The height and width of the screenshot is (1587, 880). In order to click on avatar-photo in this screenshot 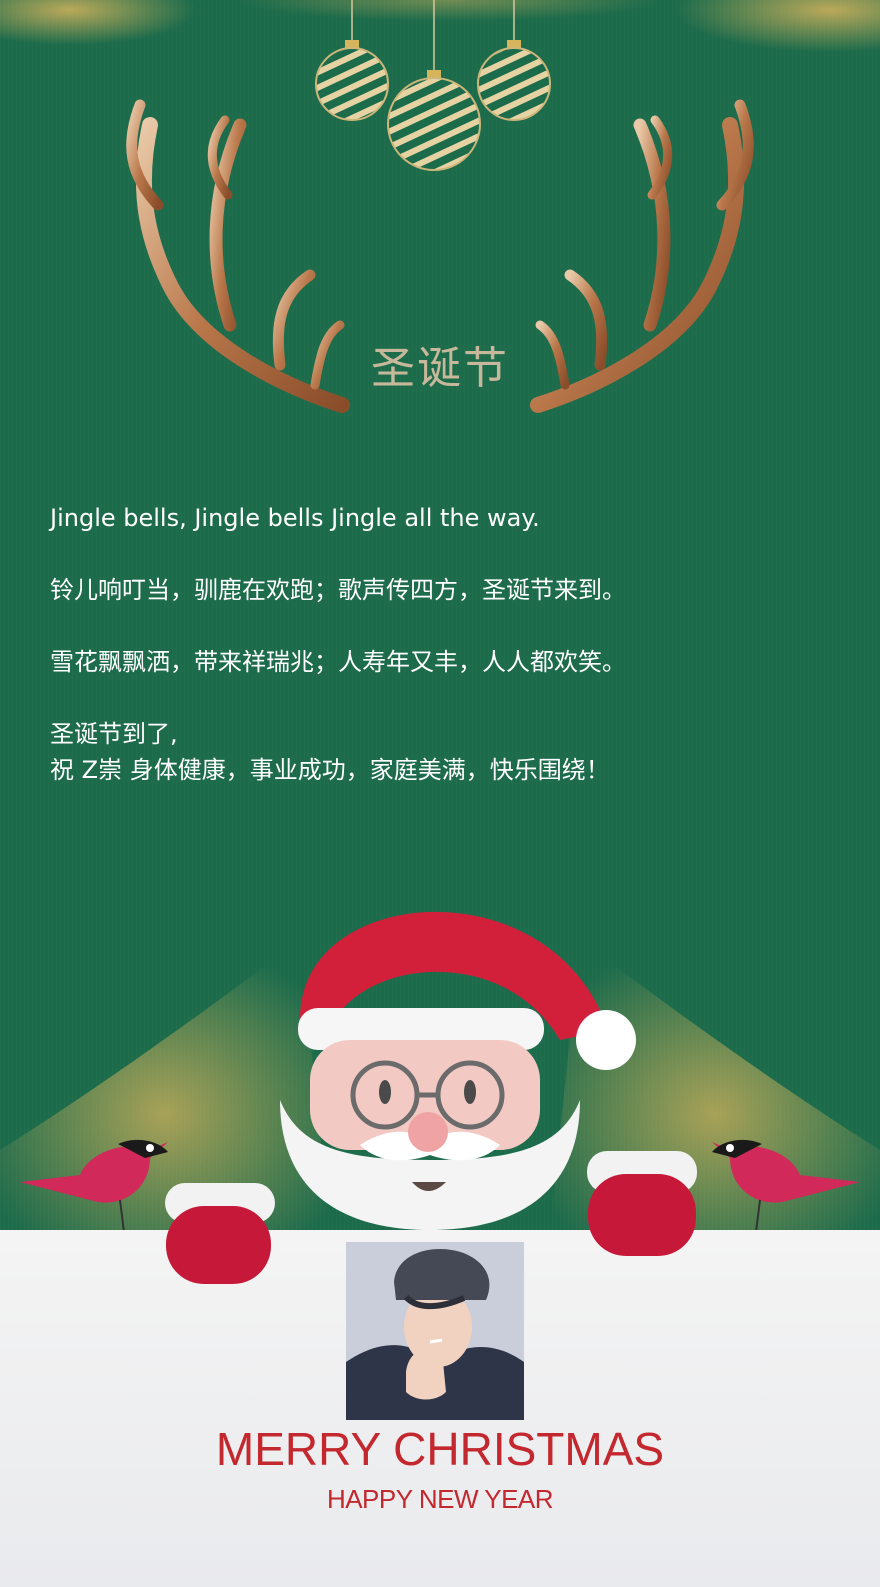, I will do `click(435, 1331)`.